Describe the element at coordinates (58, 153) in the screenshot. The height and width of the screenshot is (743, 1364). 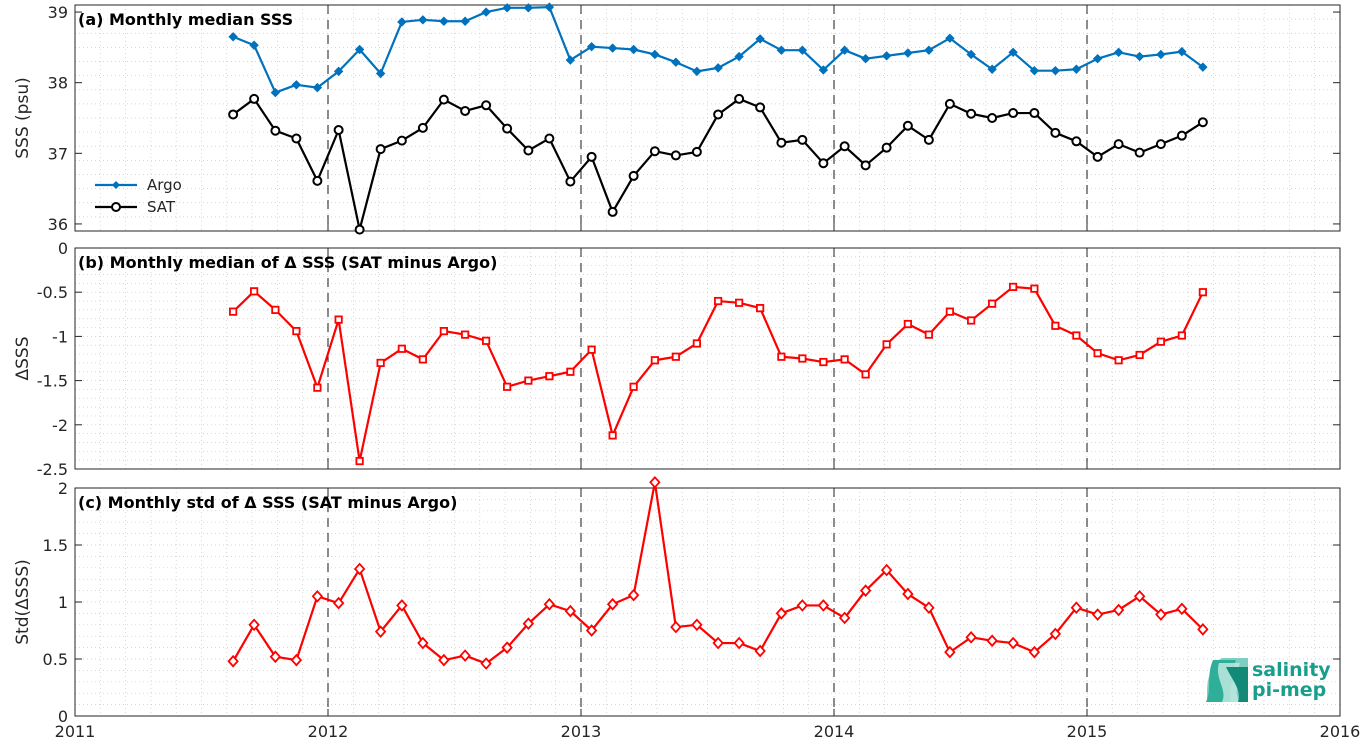
I see `y-tick-label: 37` at that location.